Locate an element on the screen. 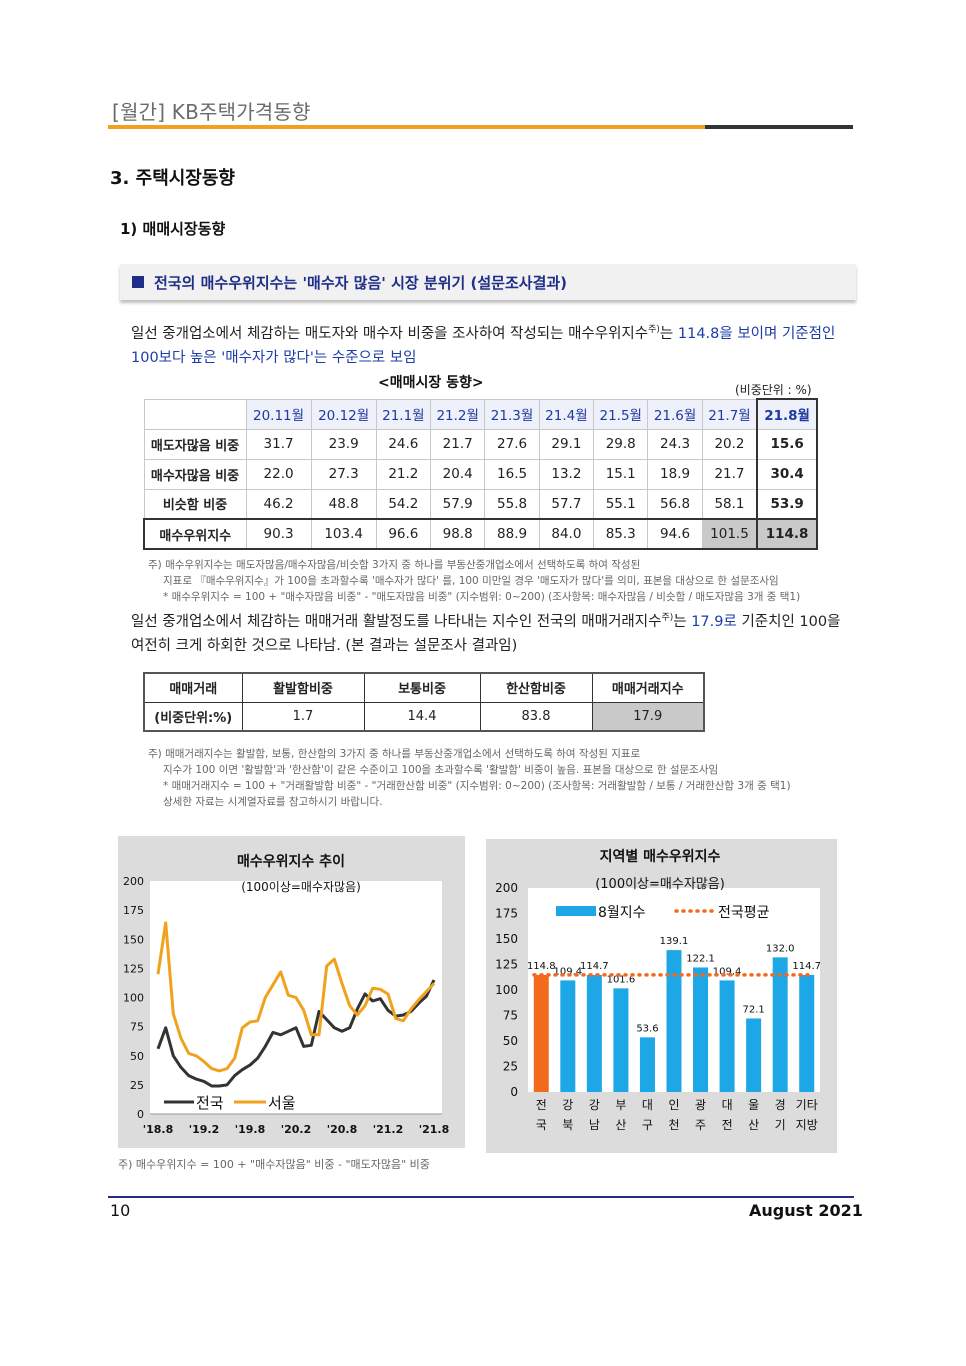  bar-value-label: 101.6 is located at coordinates (621, 979).